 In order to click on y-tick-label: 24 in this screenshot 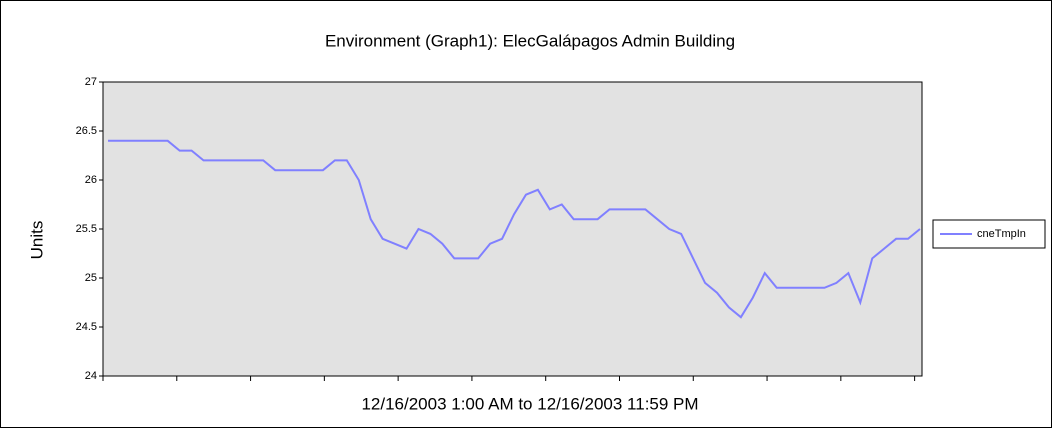, I will do `click(91, 376)`.